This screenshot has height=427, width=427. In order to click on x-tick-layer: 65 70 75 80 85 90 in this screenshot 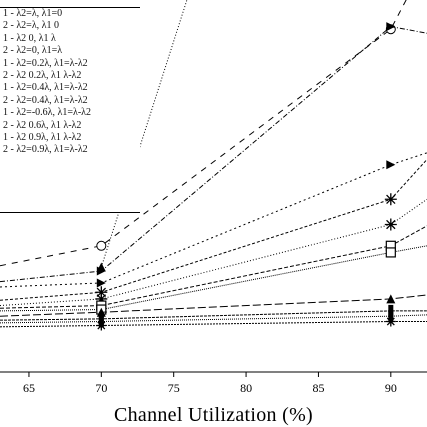, I will do `click(210, 383)`.